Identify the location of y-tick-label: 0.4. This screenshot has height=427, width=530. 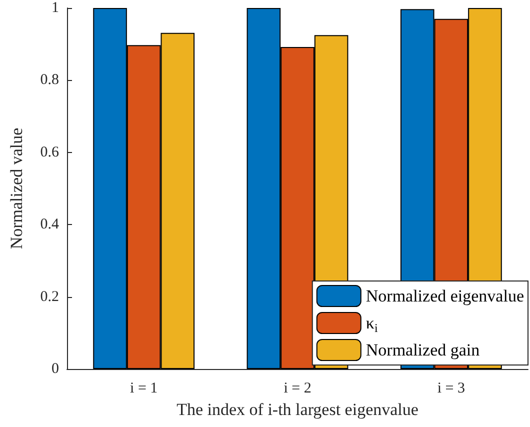
(50, 224).